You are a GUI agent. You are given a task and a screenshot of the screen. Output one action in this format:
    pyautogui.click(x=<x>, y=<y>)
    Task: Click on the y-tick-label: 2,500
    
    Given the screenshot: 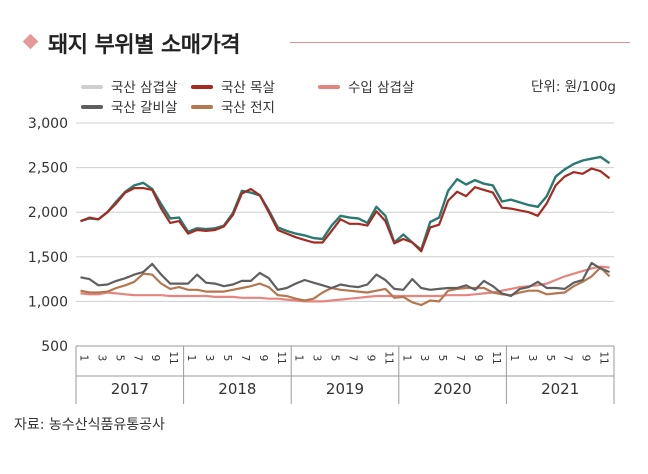 What is the action you would take?
    pyautogui.click(x=48, y=169)
    